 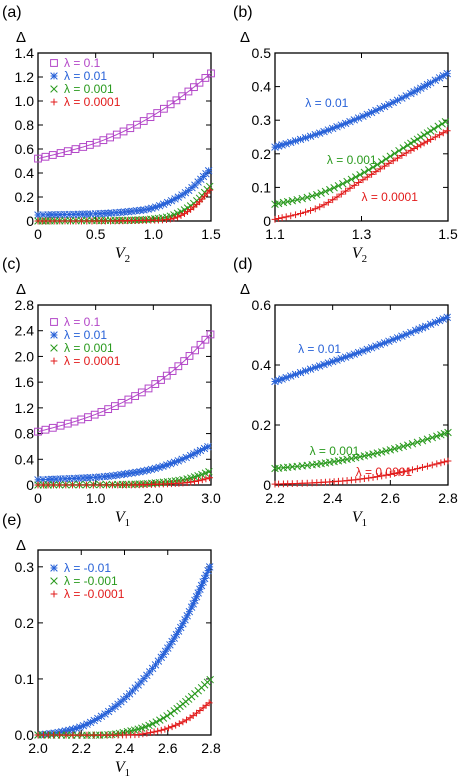 I want to click on legend-label: λ = 0.0001, so click(x=92, y=102).